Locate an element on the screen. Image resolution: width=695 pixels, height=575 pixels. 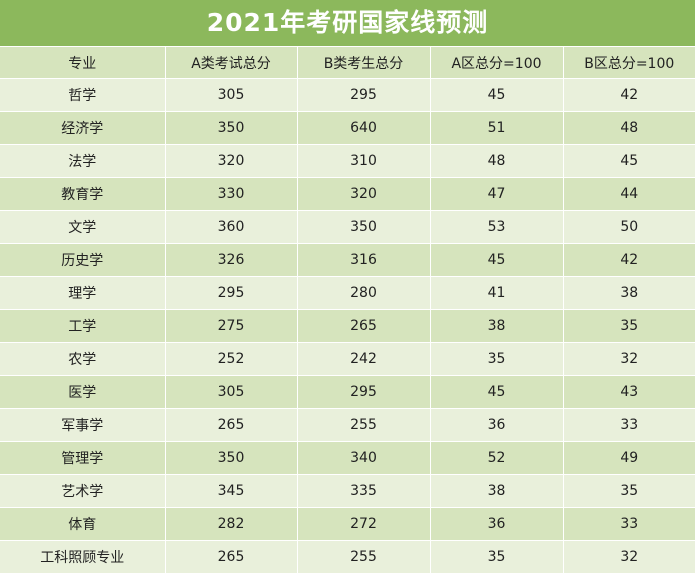
cell-major: 理学 is located at coordinates (83, 293).